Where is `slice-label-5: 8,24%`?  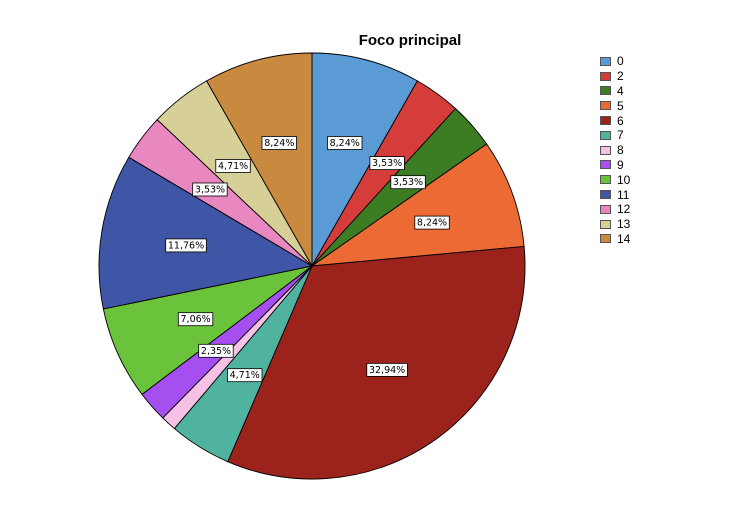 slice-label-5: 8,24% is located at coordinates (432, 222).